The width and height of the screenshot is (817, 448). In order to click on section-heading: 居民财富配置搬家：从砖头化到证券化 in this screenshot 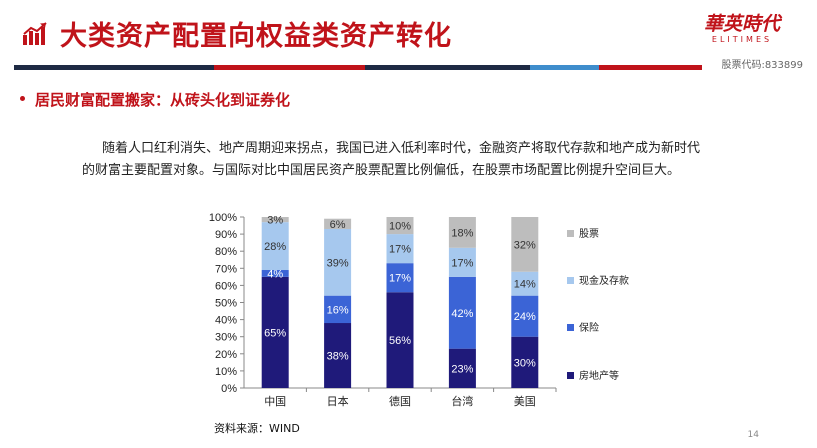, I will do `click(155, 99)`.